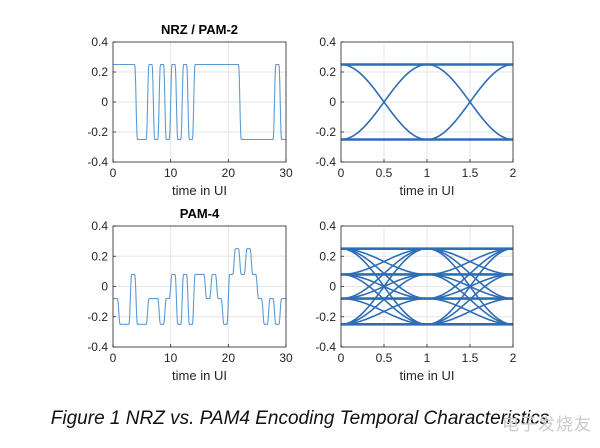 This screenshot has height=448, width=600. I want to click on chart-title: PAM-4, so click(200, 213).